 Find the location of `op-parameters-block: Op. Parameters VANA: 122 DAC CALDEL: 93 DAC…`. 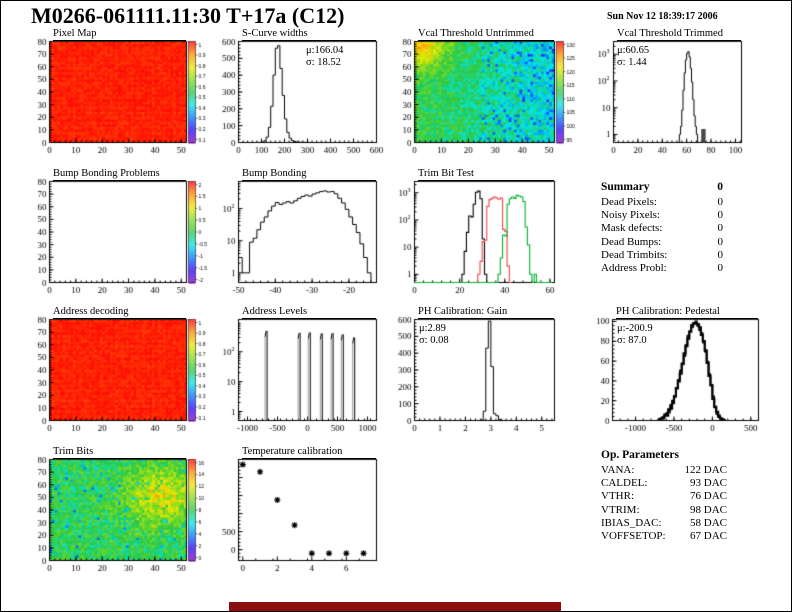

op-parameters-block: Op. Parameters VANA: 122 DAC CALDEL: 93 DAC… is located at coordinates (664, 496).